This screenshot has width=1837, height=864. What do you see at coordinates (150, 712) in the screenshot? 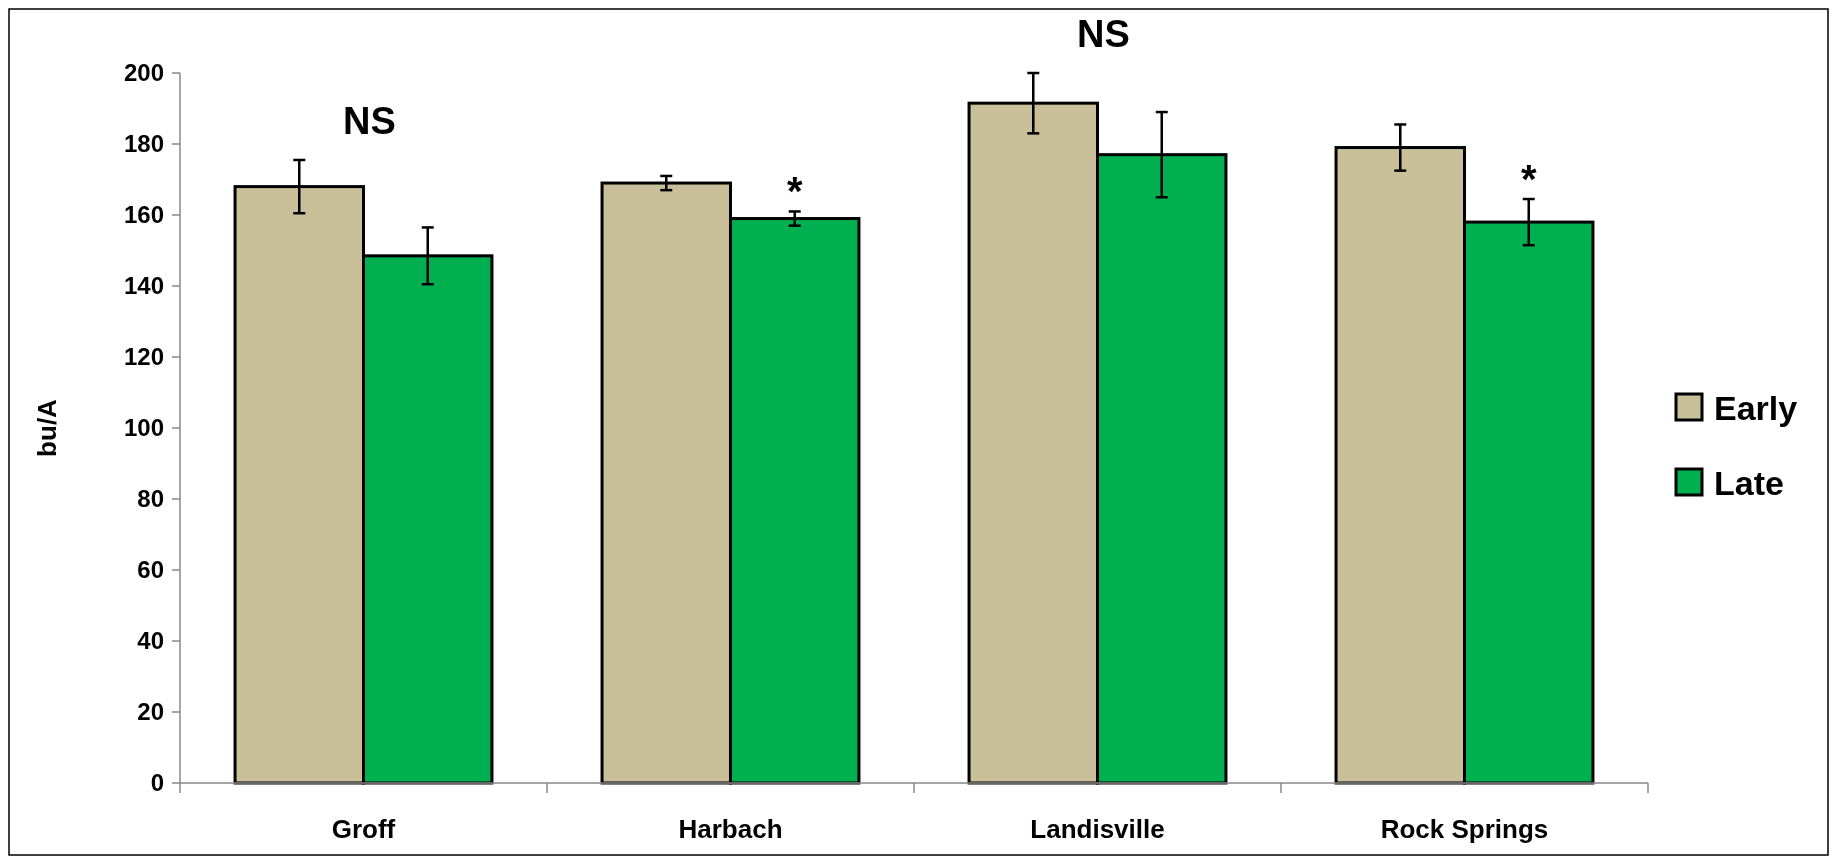
I see `y-tick-label: 20` at bounding box center [150, 712].